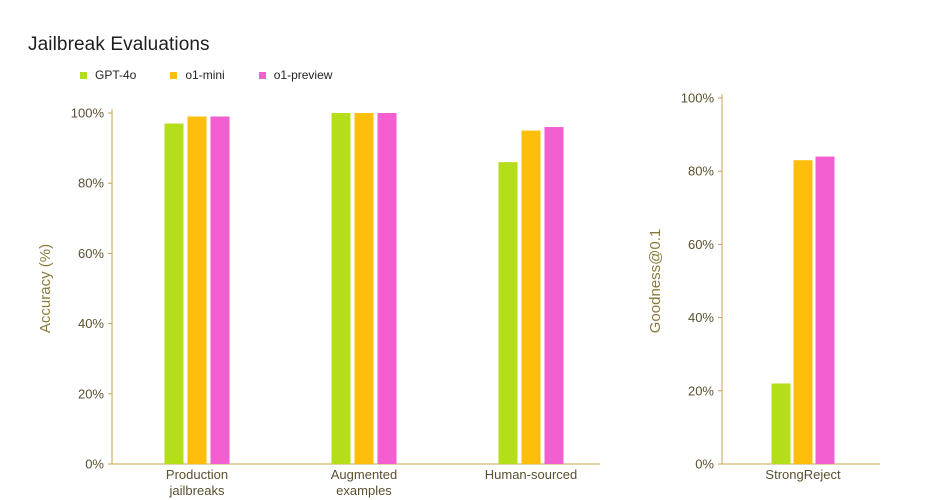 This screenshot has width=928, height=500. I want to click on legend-swatch-o1-mini, so click(174, 75).